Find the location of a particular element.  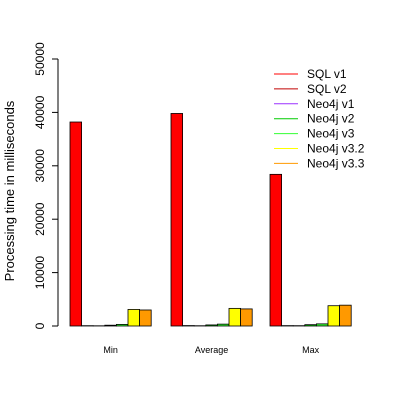

y-tick-label: 10000 is located at coordinates (40, 273).